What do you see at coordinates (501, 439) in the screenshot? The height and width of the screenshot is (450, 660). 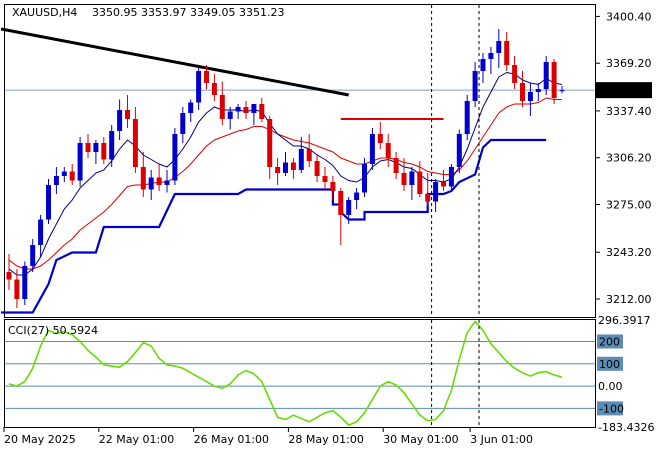 I see `time-tick-label: 3 Jun 01:00` at bounding box center [501, 439].